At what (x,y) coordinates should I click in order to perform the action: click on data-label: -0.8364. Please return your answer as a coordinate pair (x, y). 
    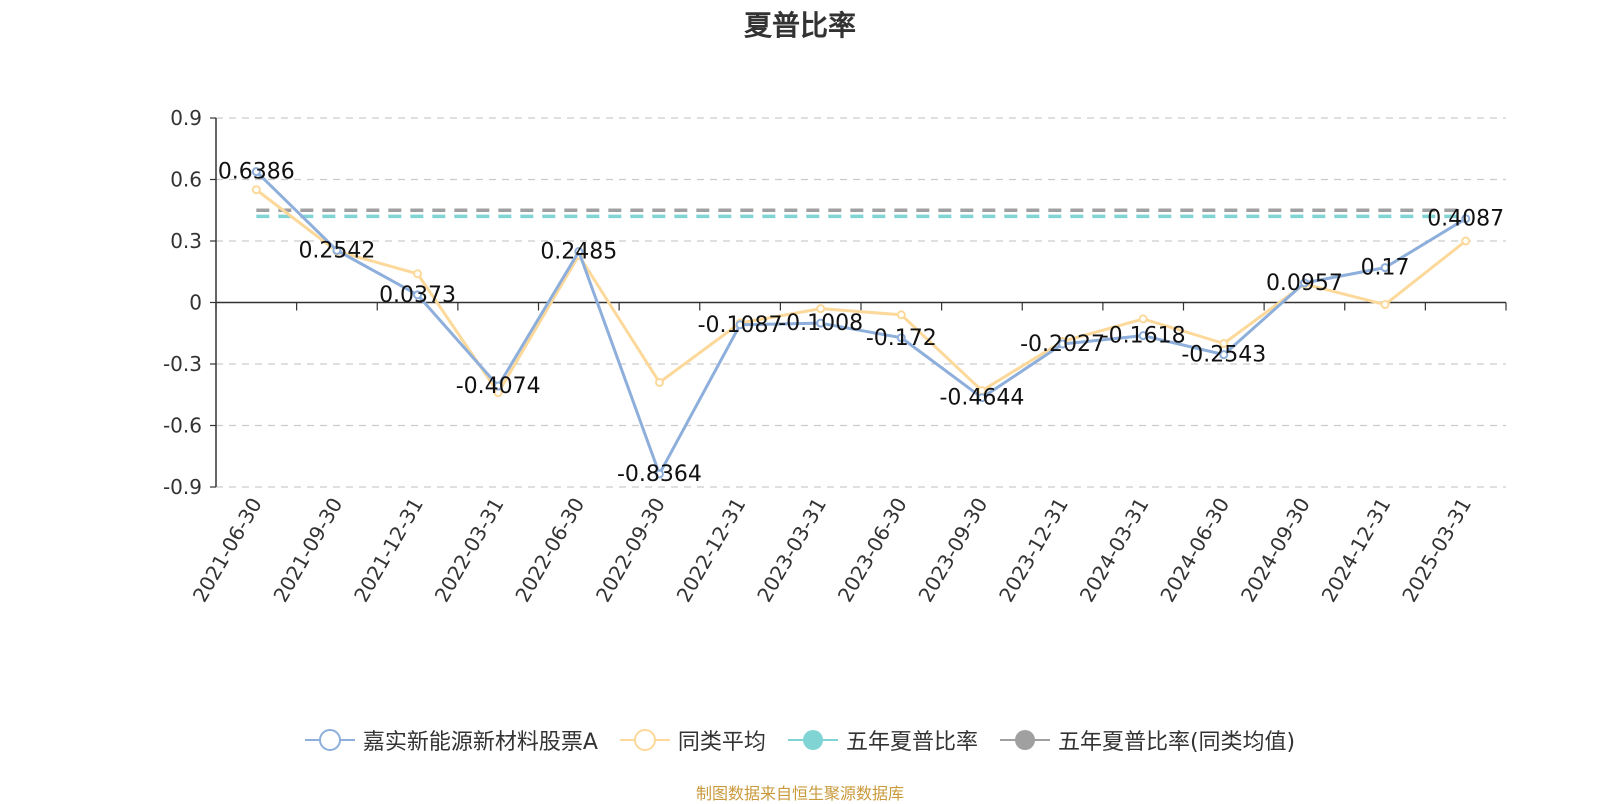
    Looking at the image, I should click on (659, 474).